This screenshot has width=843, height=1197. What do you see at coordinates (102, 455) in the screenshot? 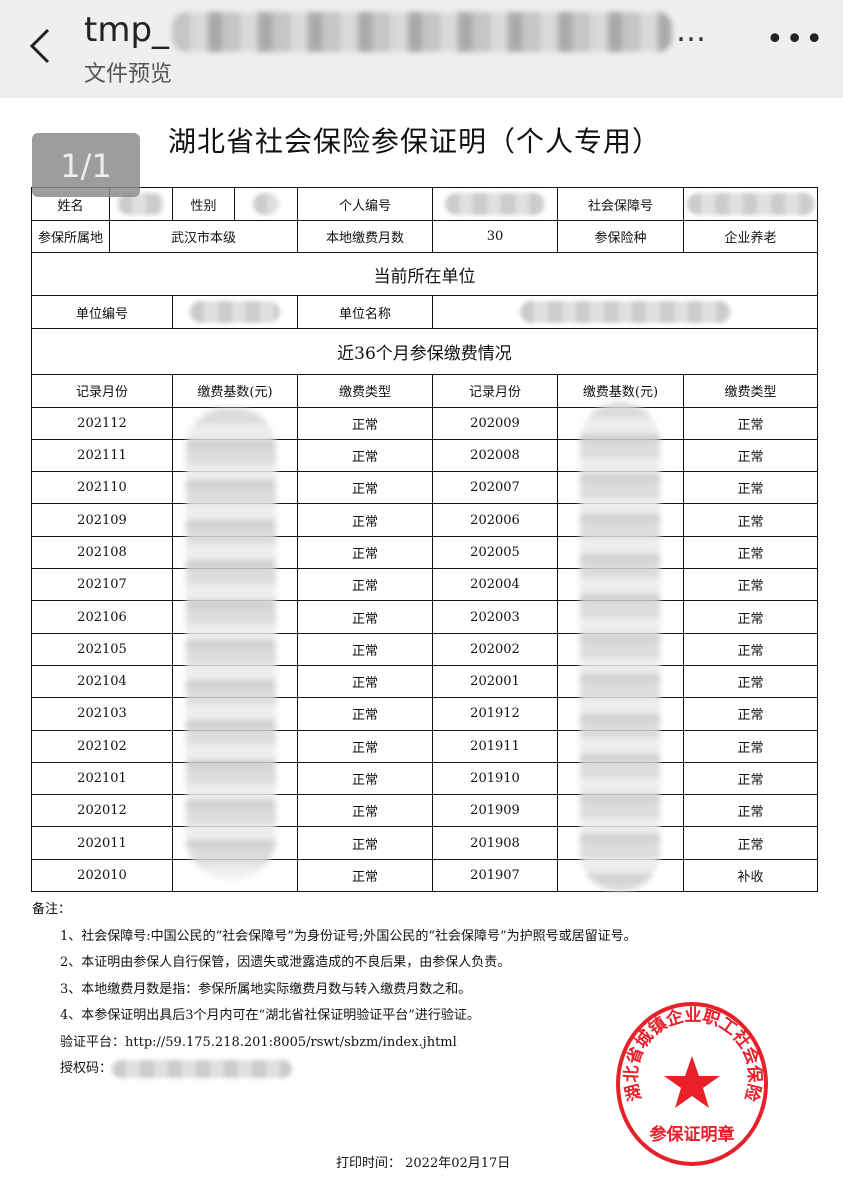
I see `record-month: 202111` at bounding box center [102, 455].